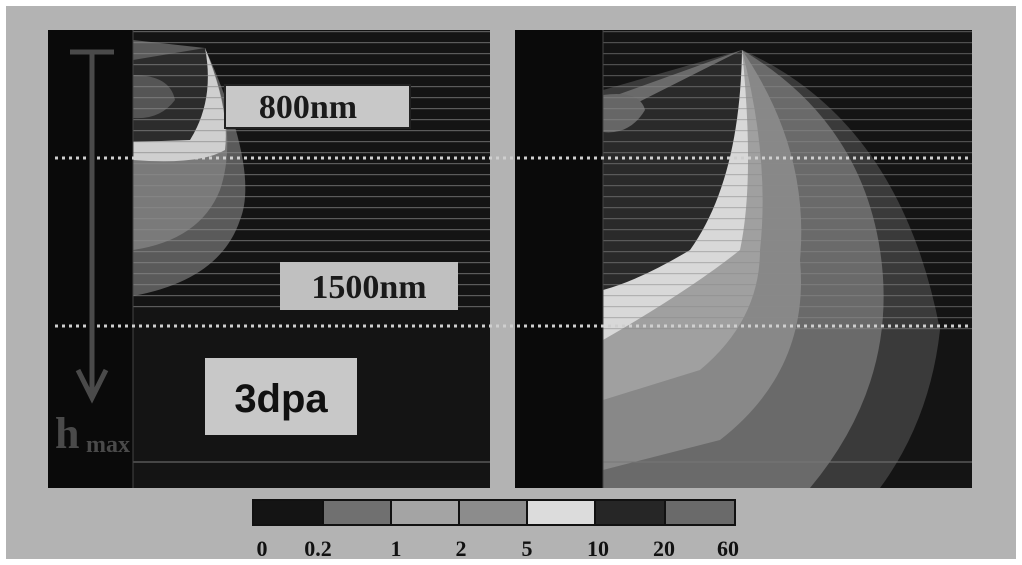 The image size is (1022, 565). I want to click on axis-symbol: h, so click(67, 433).